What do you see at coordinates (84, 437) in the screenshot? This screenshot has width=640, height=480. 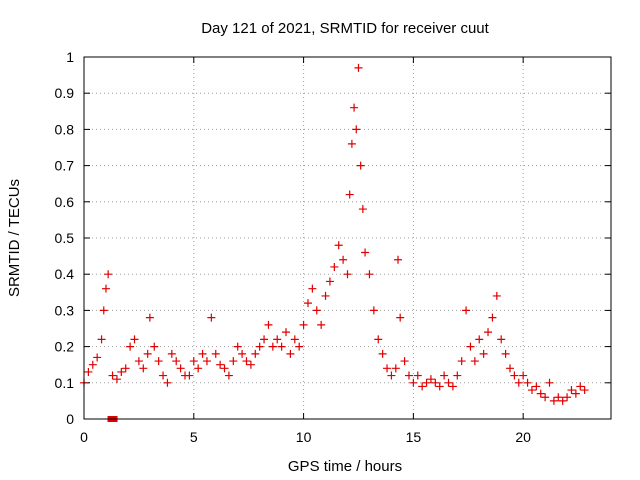 I see `x-tick-label: 0` at bounding box center [84, 437].